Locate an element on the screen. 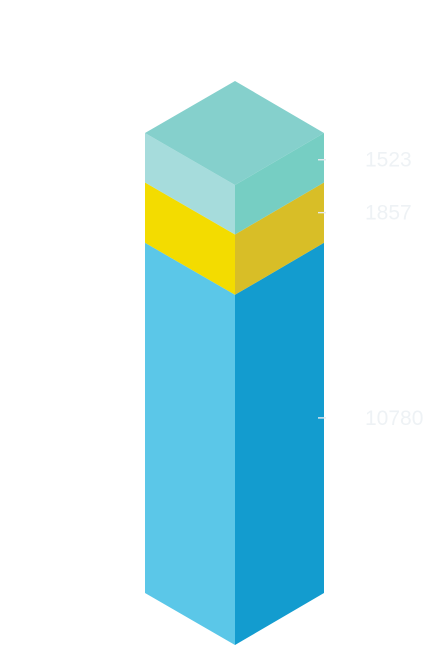 The width and height of the screenshot is (448, 645). segment-value-label: 10780 is located at coordinates (394, 418).